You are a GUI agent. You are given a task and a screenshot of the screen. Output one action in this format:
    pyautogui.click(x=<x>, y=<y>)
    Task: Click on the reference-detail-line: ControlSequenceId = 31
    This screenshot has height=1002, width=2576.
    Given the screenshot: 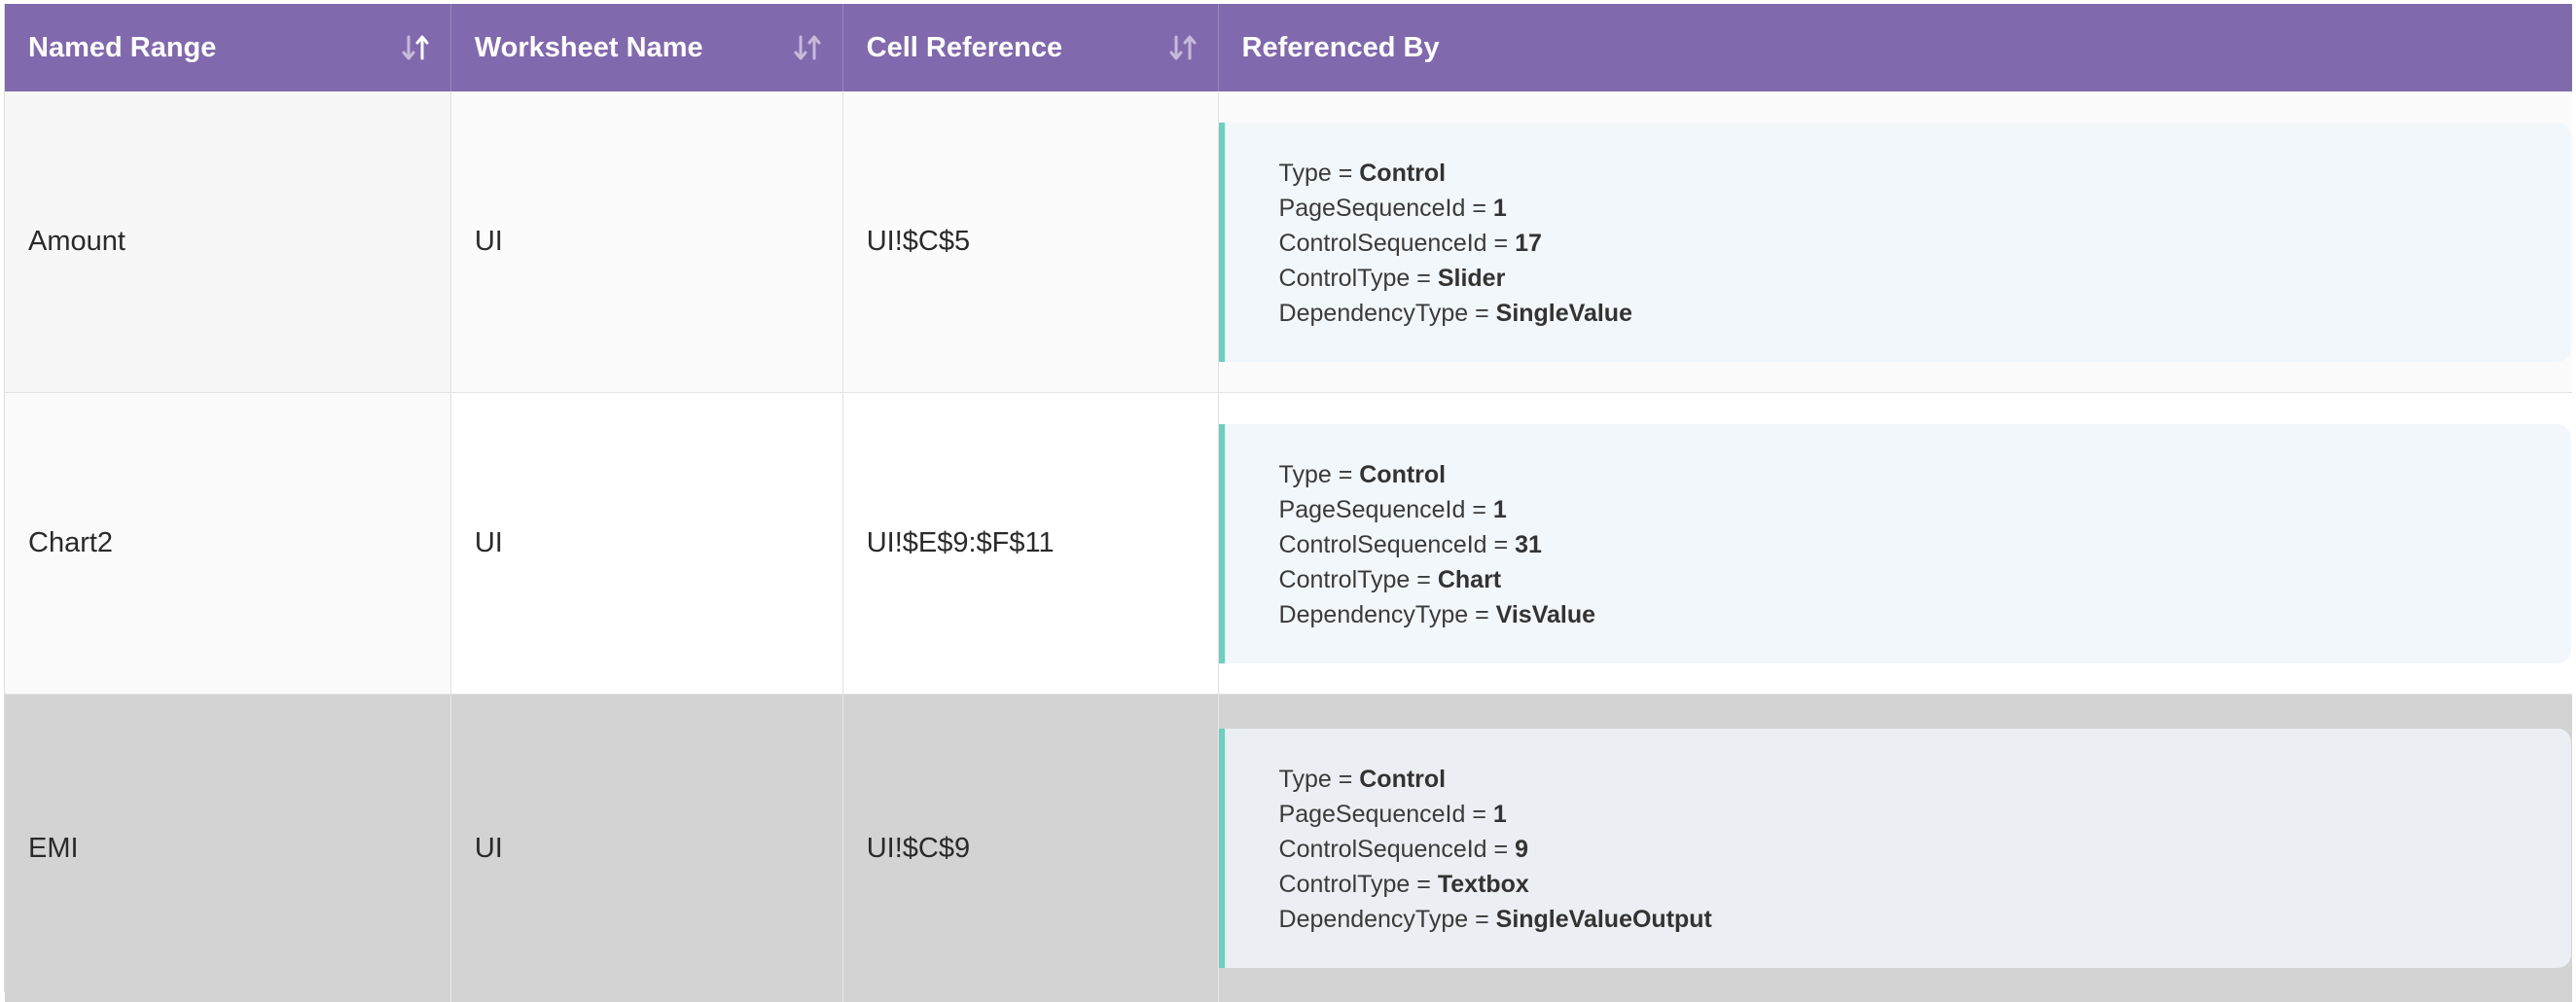 What is the action you would take?
    pyautogui.click(x=1410, y=544)
    